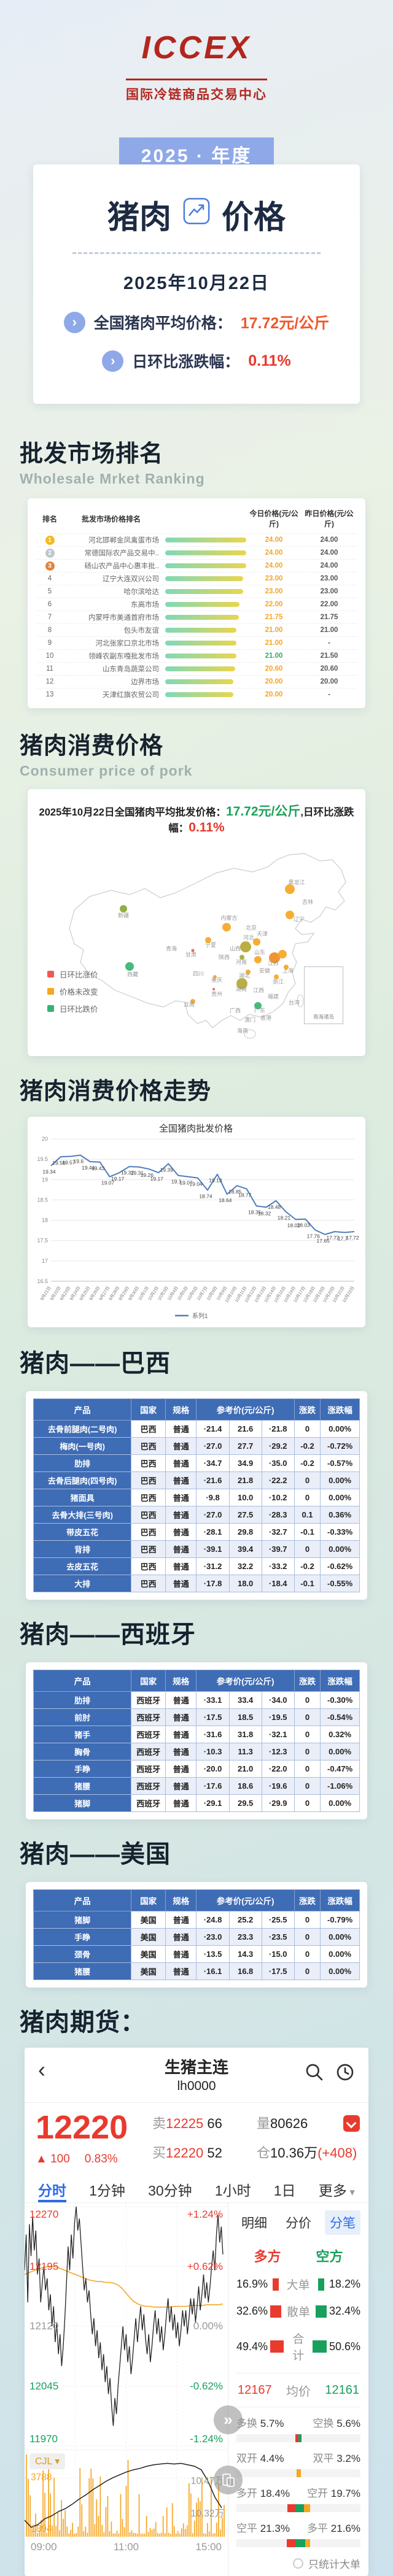 This screenshot has width=393, height=2576. I want to click on ranking-row: 12 边界市场 20.00 20.00, so click(196, 681).